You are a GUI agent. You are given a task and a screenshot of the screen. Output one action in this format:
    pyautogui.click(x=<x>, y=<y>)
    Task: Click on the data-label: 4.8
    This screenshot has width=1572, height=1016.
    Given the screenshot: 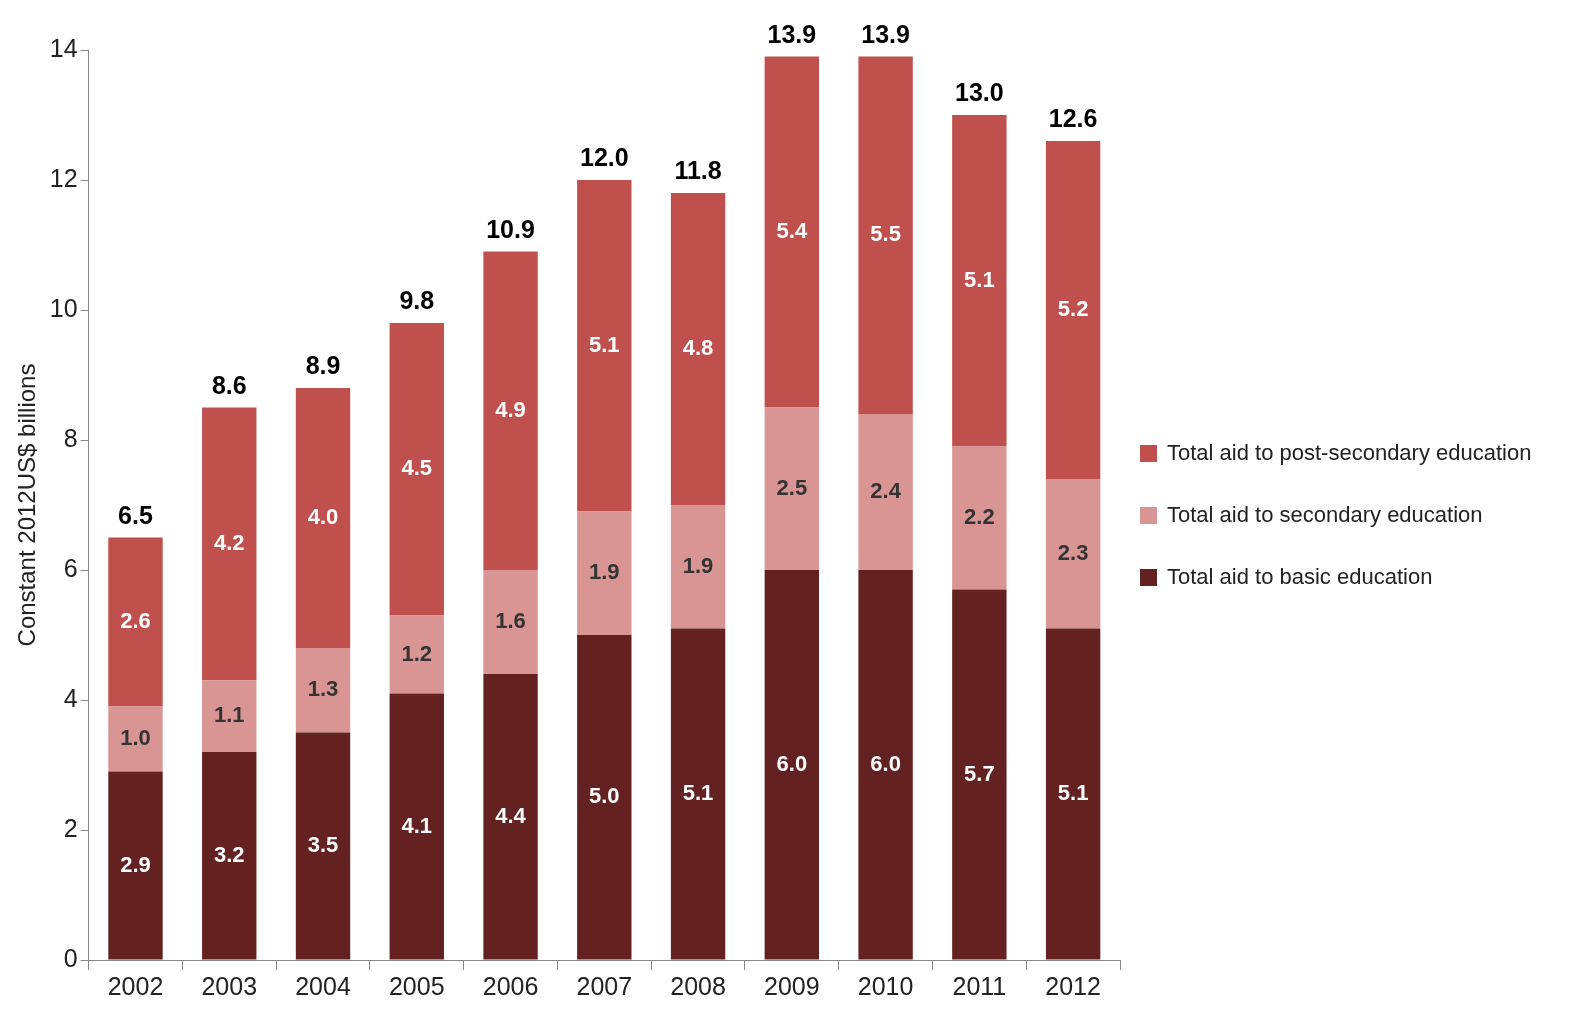 What is the action you would take?
    pyautogui.click(x=698, y=348)
    